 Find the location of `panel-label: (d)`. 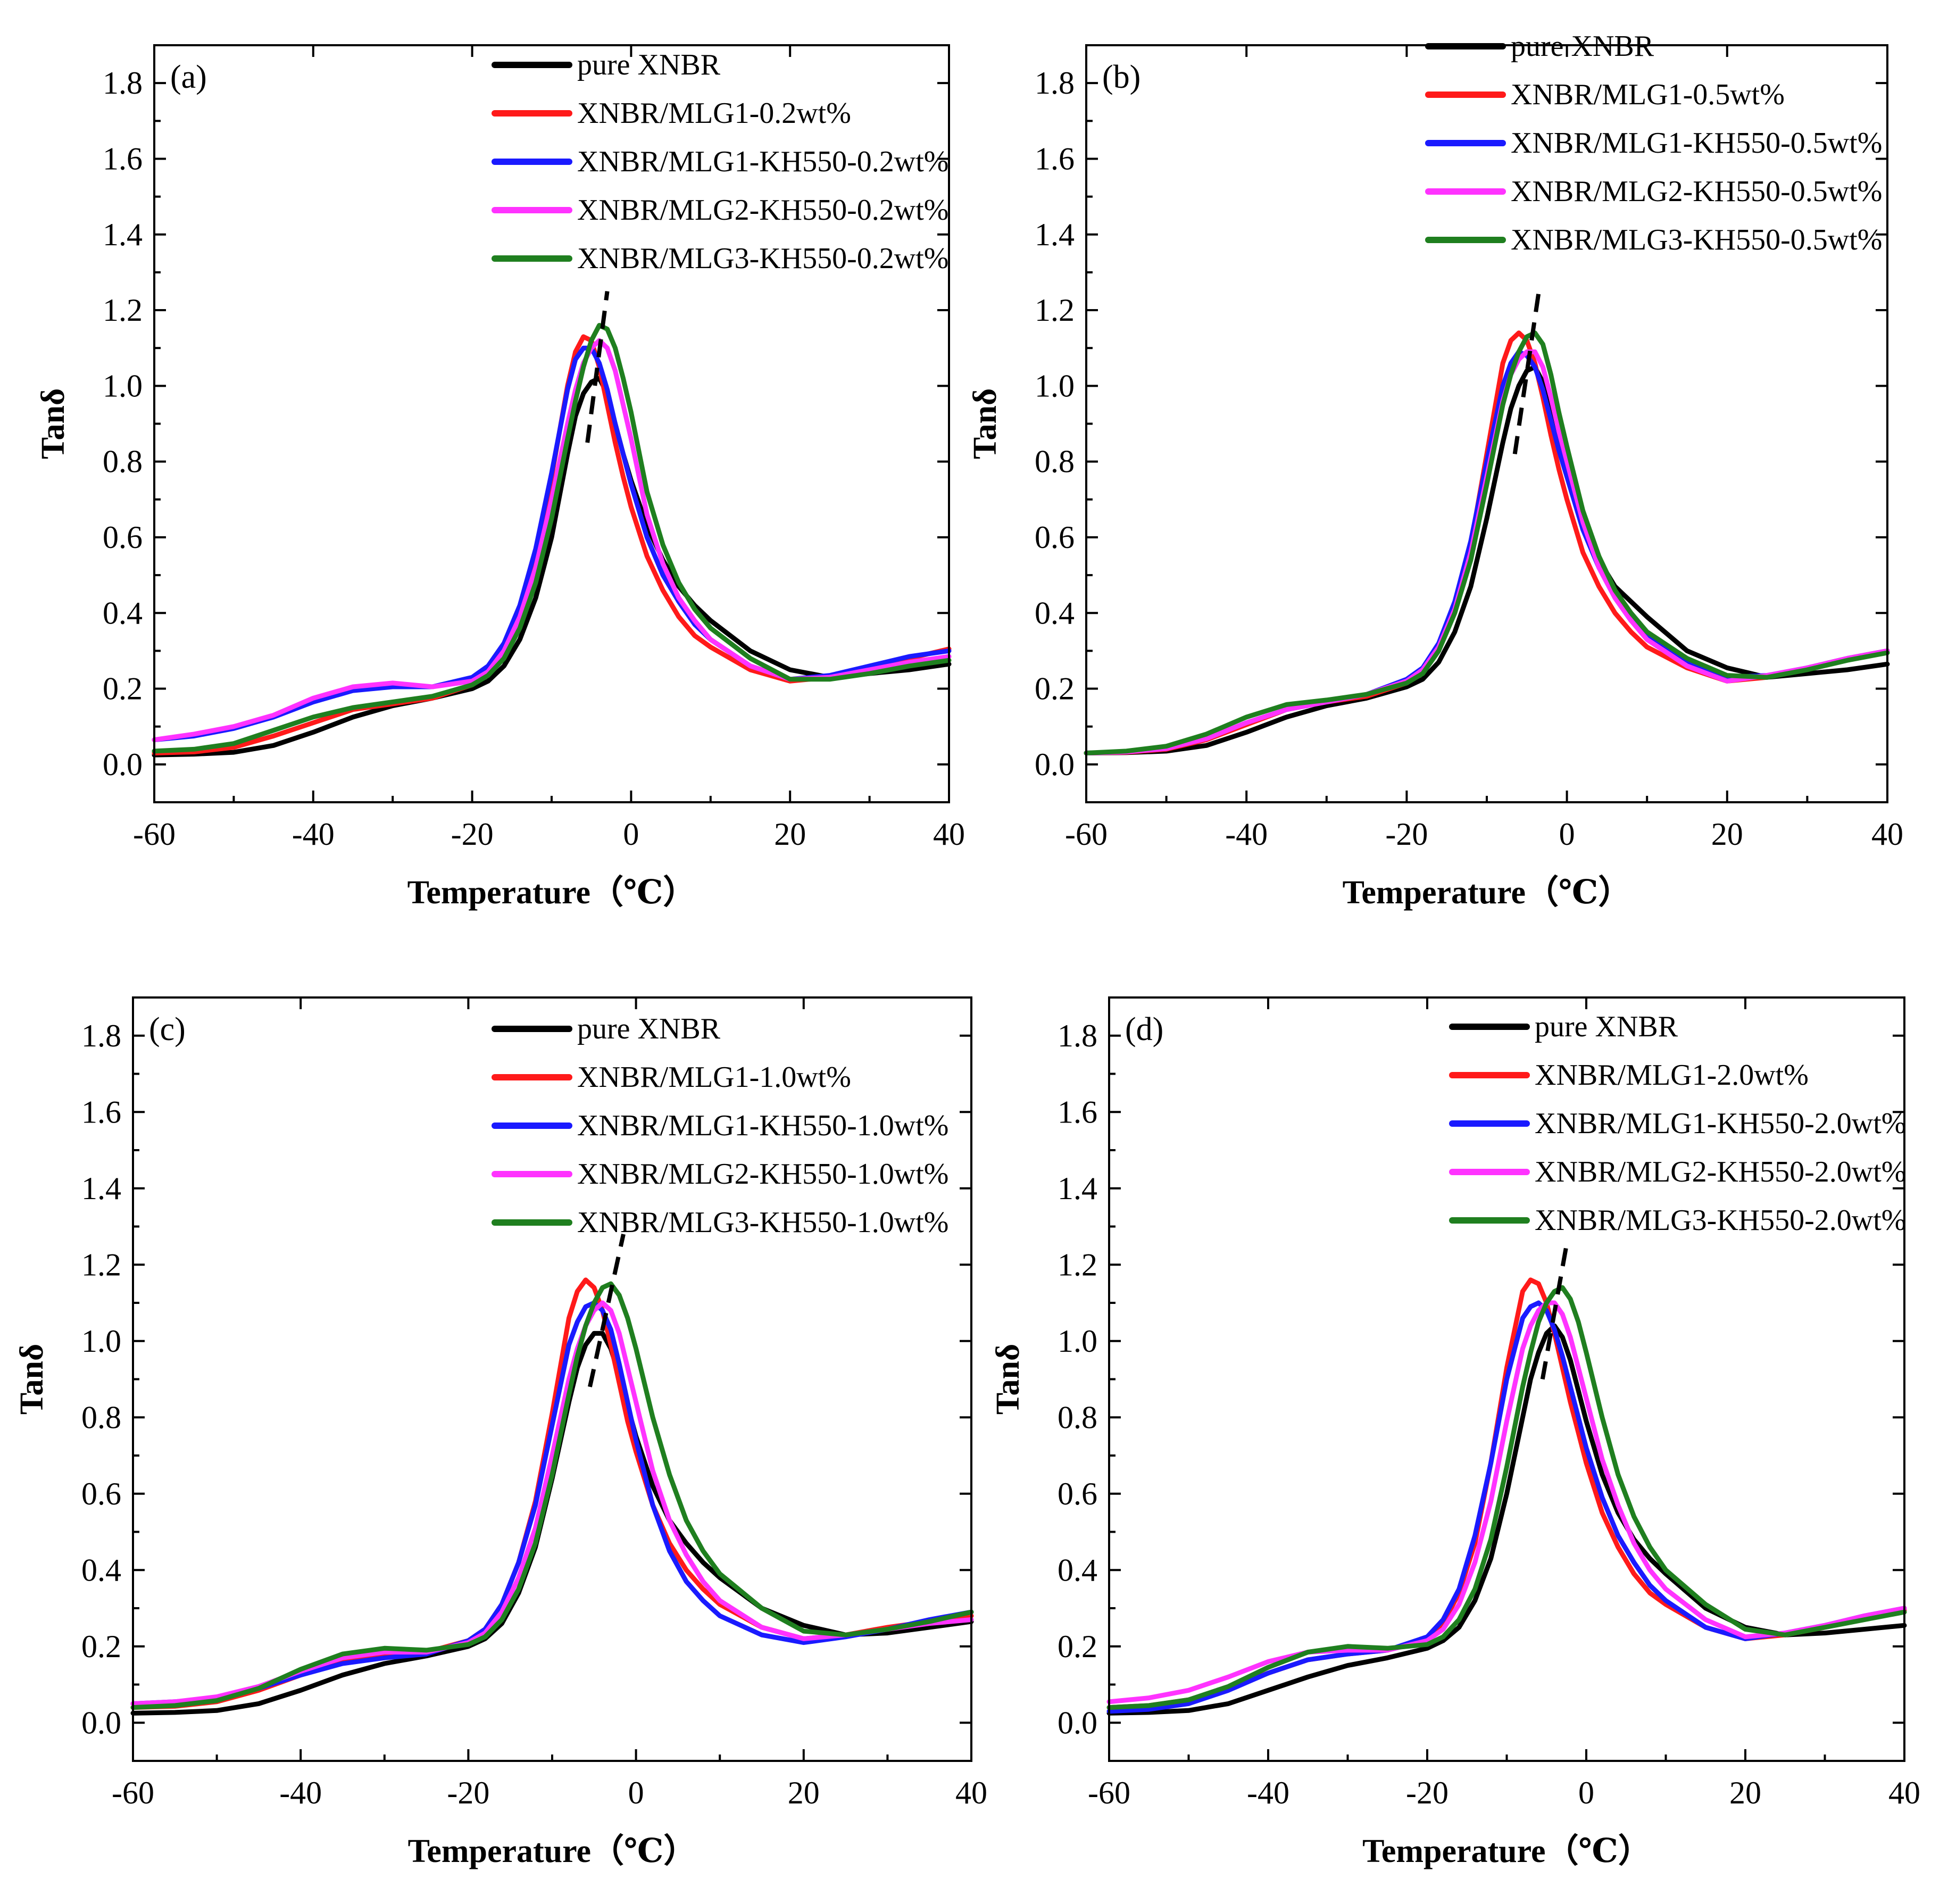

panel-label: (d) is located at coordinates (1144, 1029).